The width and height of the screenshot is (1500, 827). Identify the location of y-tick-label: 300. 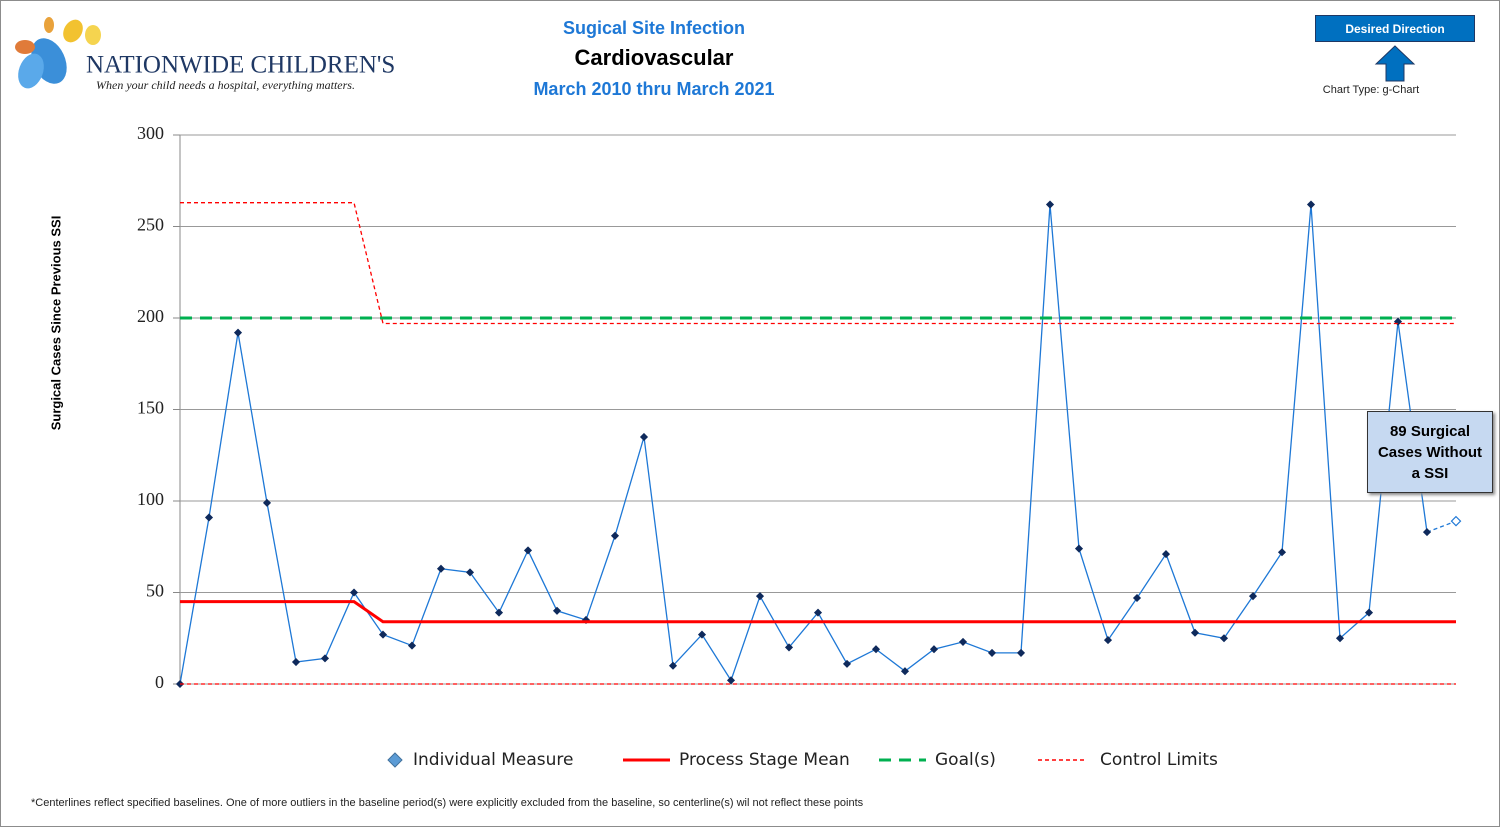
(150, 133).